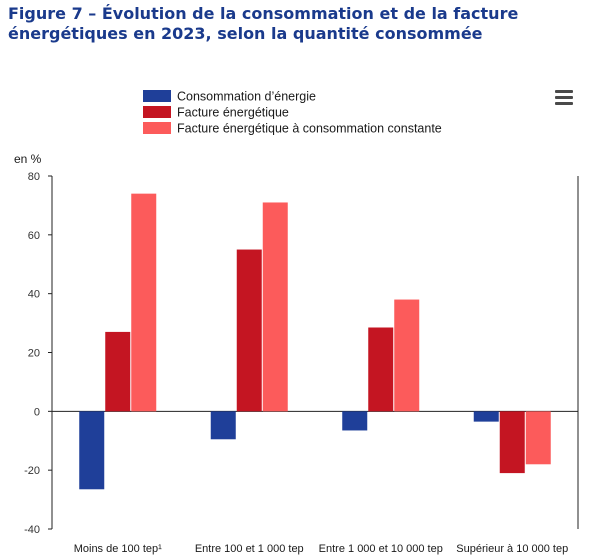 Image resolution: width=600 pixels, height=557 pixels. I want to click on hamburger-menu-icon, so click(564, 98).